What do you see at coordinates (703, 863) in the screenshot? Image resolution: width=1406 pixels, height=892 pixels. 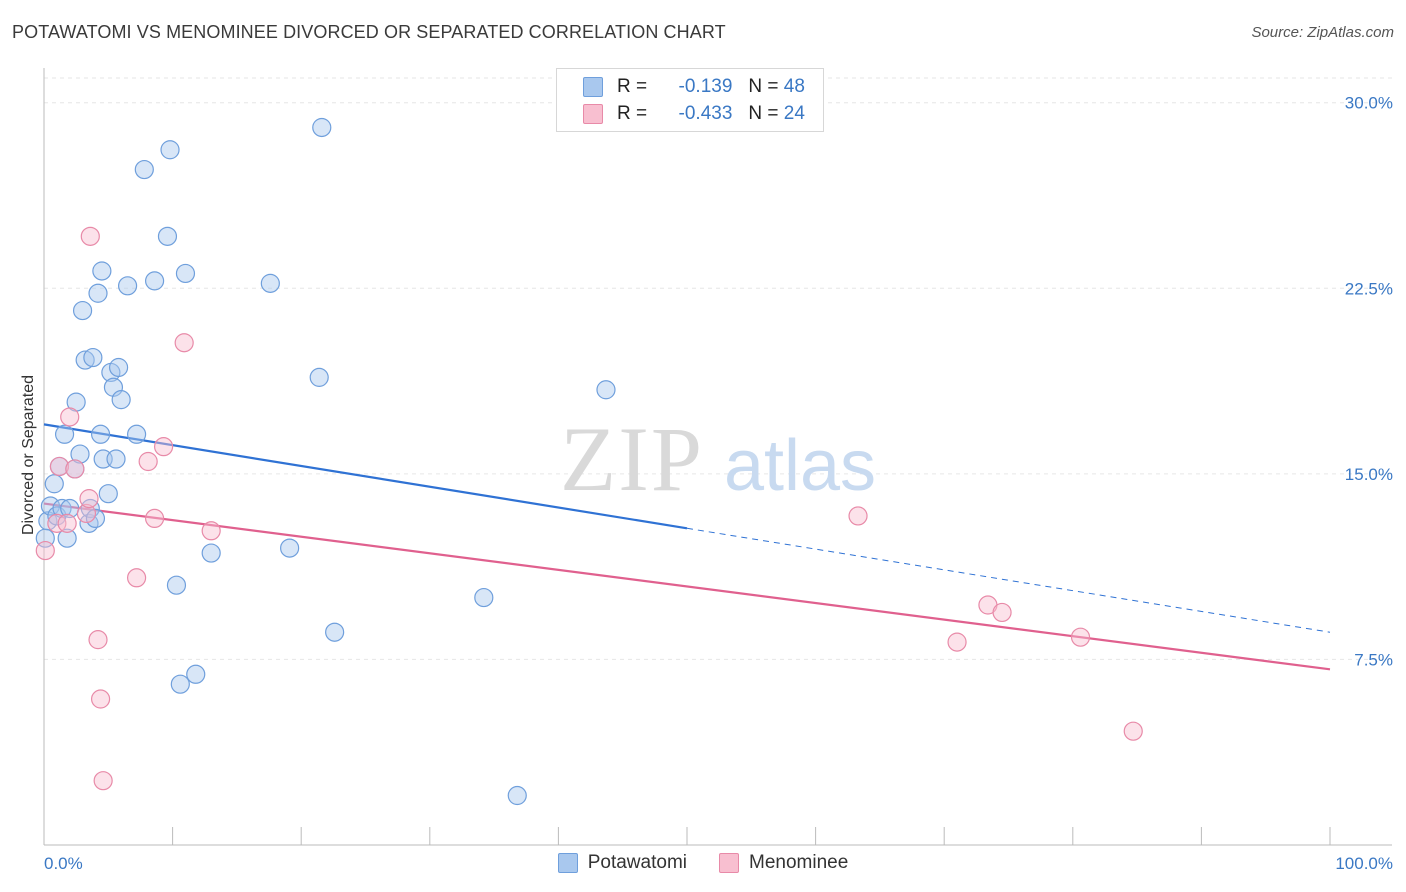 I see `series-legend: Potawatomi Menominee` at bounding box center [703, 863].